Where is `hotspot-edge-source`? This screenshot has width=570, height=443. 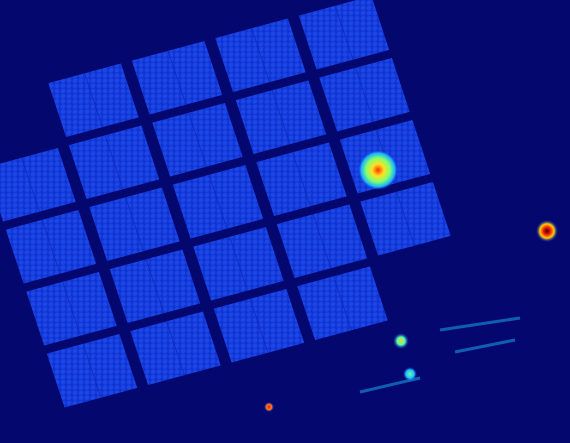 hotspot-edge-source is located at coordinates (547, 231).